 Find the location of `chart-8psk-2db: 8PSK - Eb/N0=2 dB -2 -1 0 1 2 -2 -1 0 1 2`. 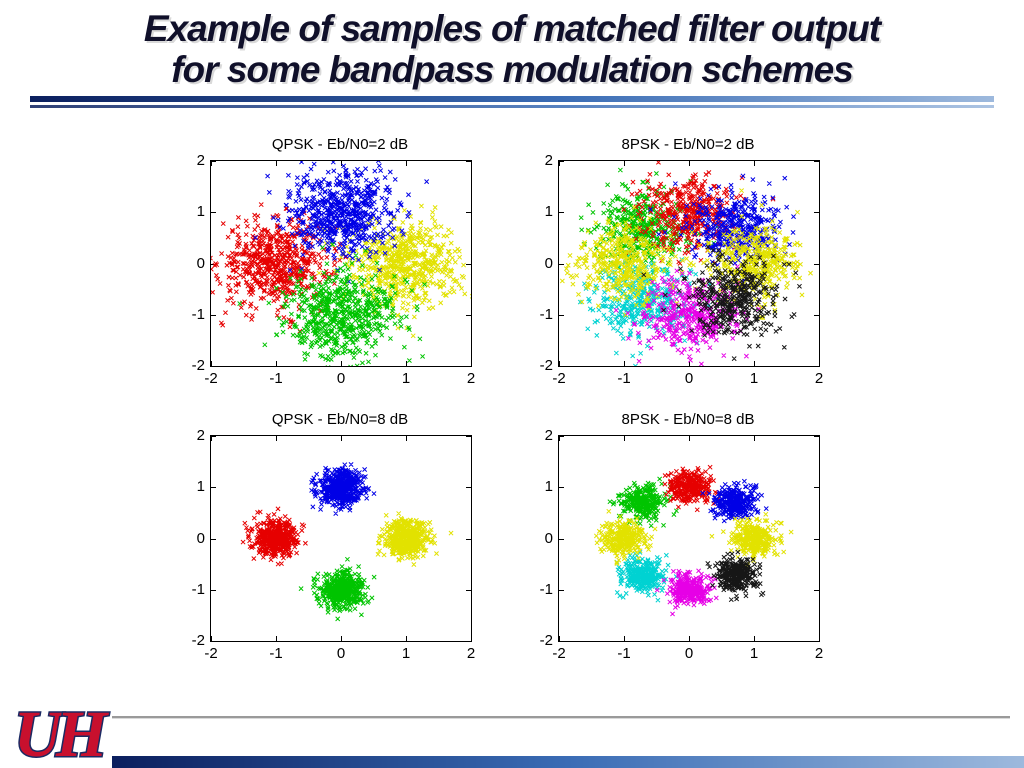

chart-8psk-2db: 8PSK - Eb/N0=2 dB -2 -1 0 1 2 -2 -1 0 1 2 is located at coordinates (688, 271).